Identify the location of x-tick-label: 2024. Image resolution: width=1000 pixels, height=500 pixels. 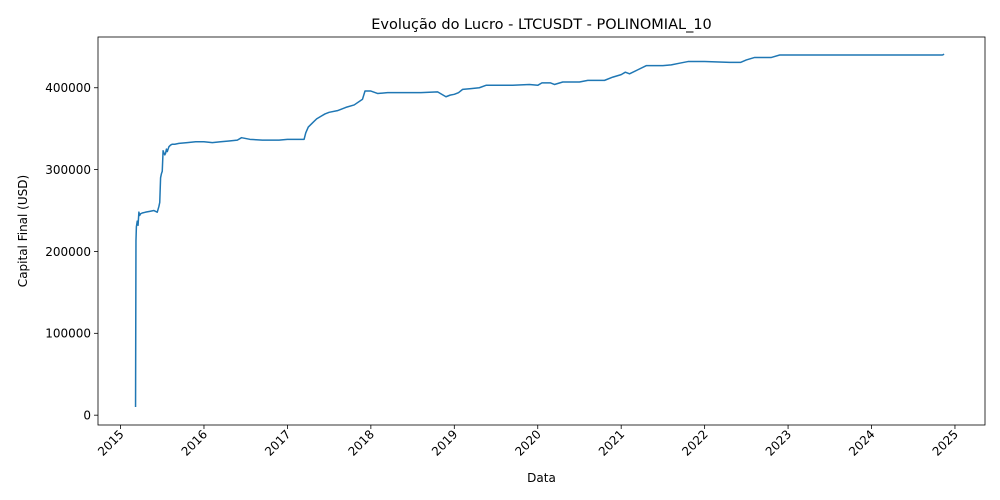
(861, 442).